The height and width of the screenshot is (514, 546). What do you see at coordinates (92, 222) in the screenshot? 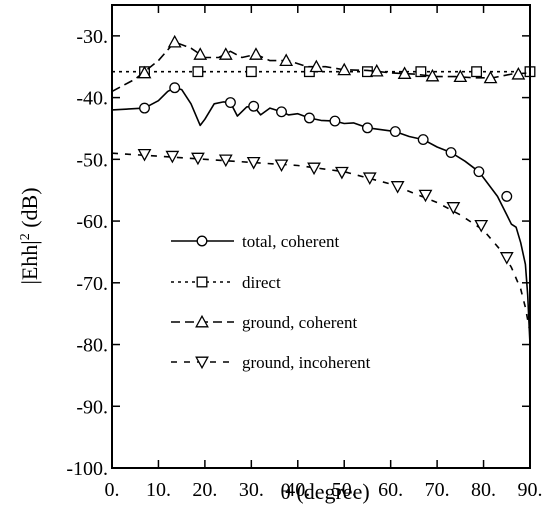
I see `y-tick-label: -60.` at bounding box center [92, 222].